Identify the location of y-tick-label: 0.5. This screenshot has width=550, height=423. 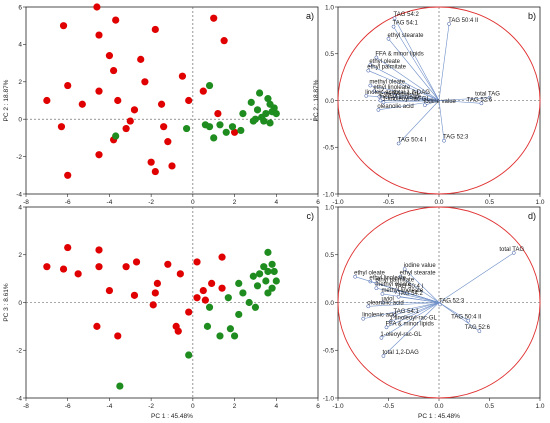
(329, 255).